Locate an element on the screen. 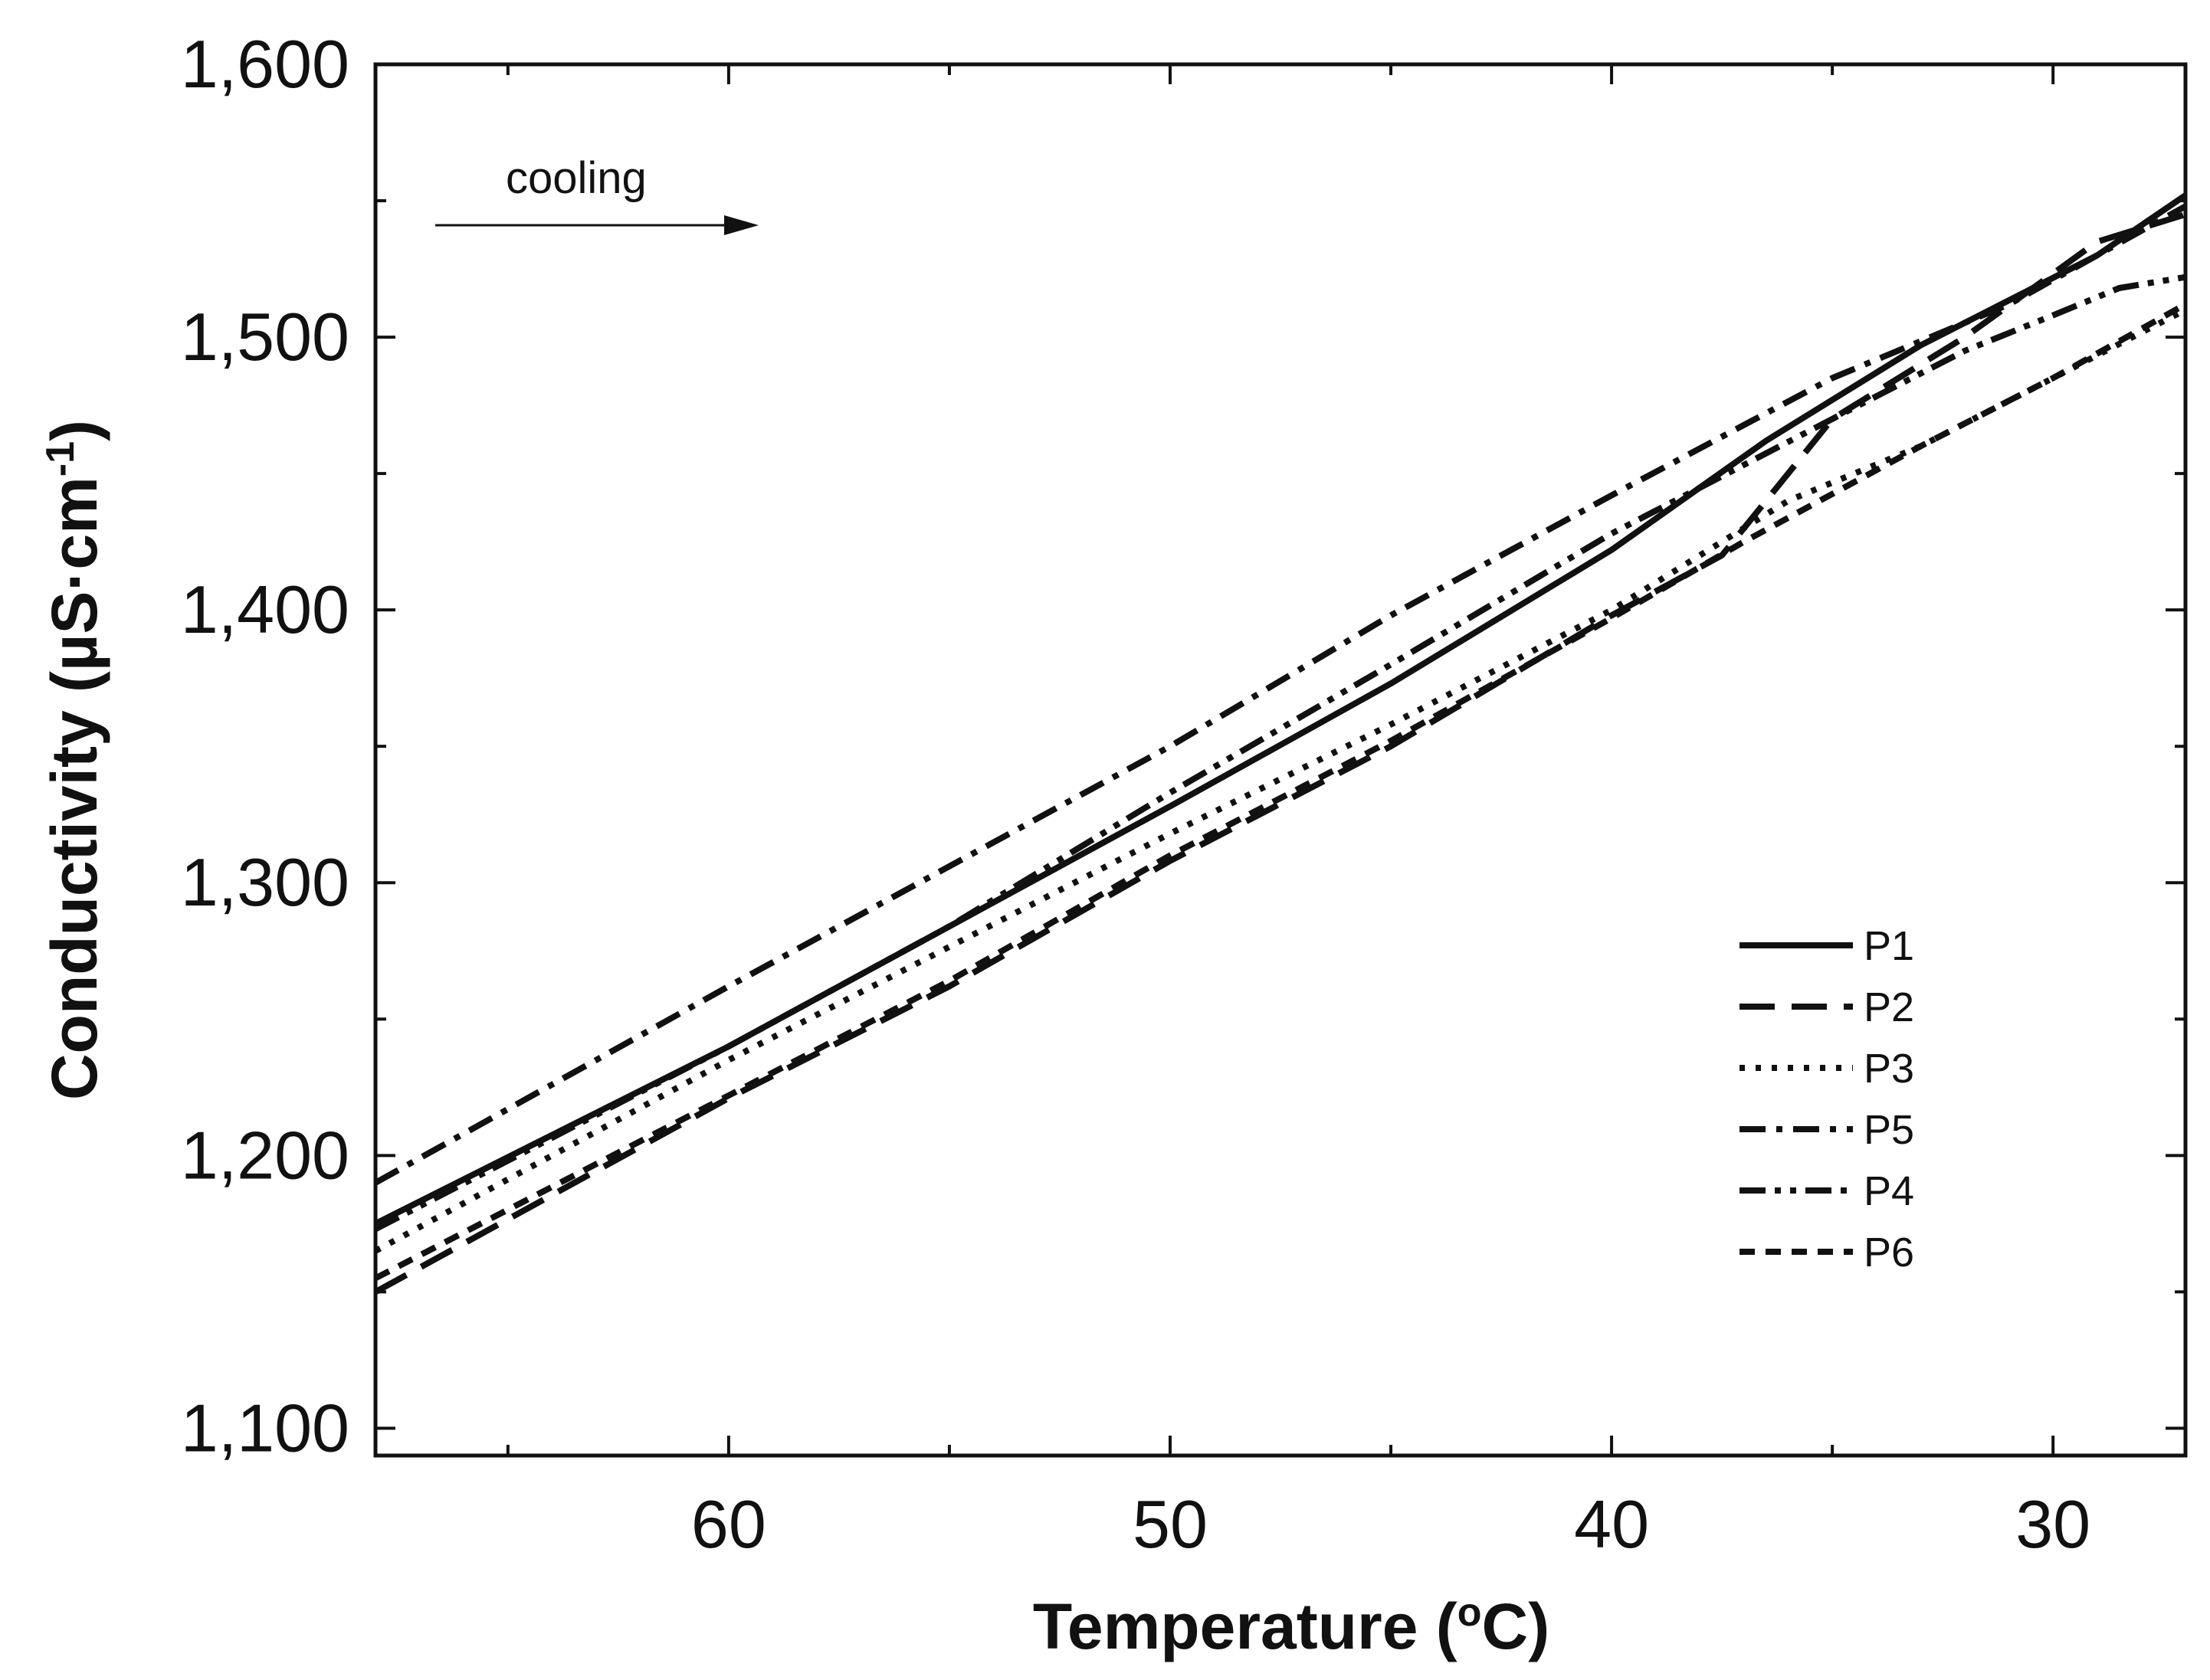 The width and height of the screenshot is (2210, 1680). x-axis-title: Temperature (oC) is located at coordinates (1291, 1626).